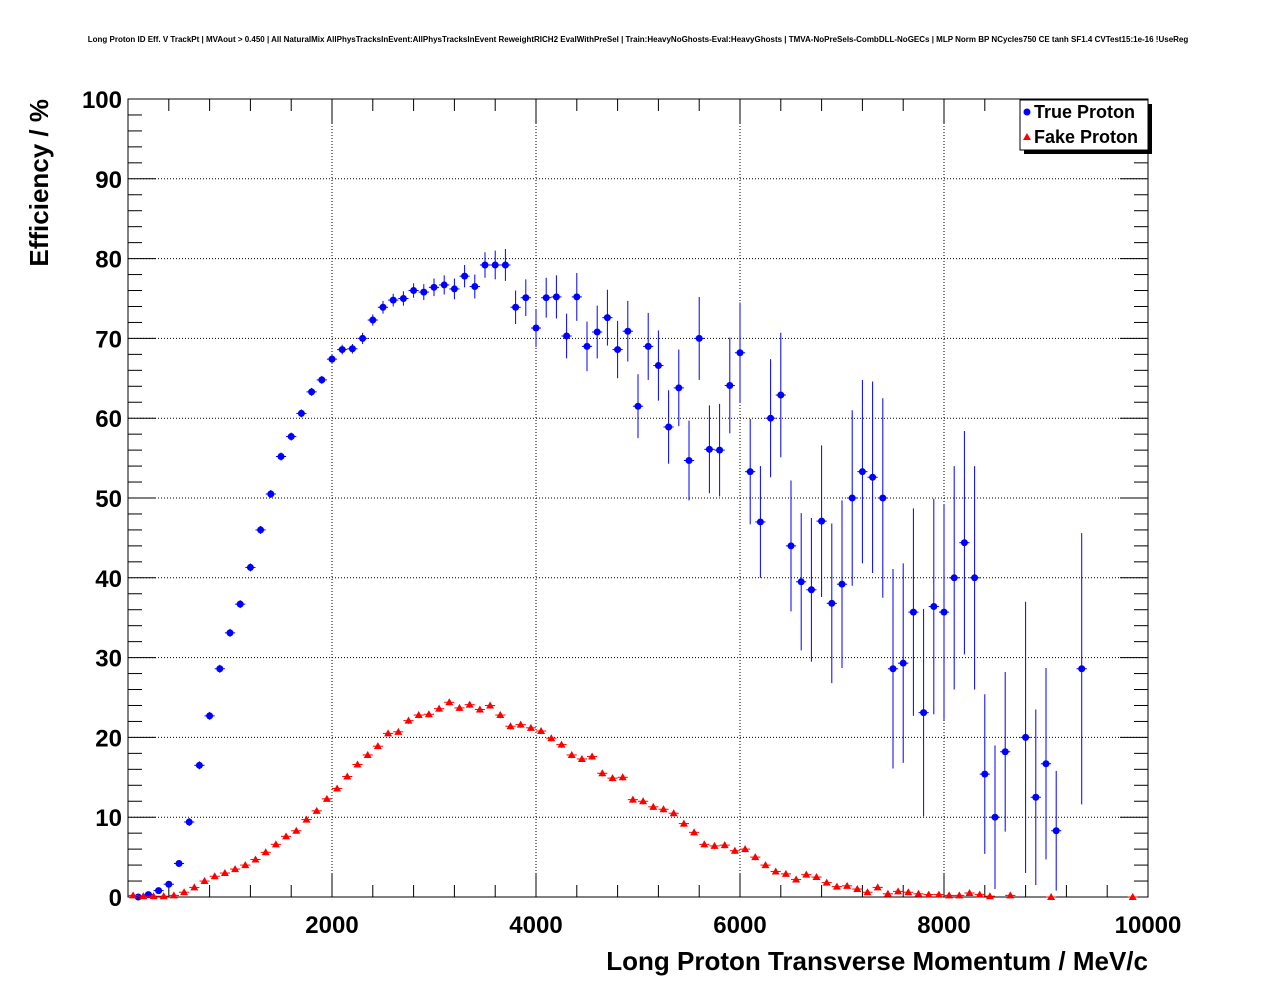 The width and height of the screenshot is (1276, 996). What do you see at coordinates (108, 339) in the screenshot?
I see `y-tick-label: 70` at bounding box center [108, 339].